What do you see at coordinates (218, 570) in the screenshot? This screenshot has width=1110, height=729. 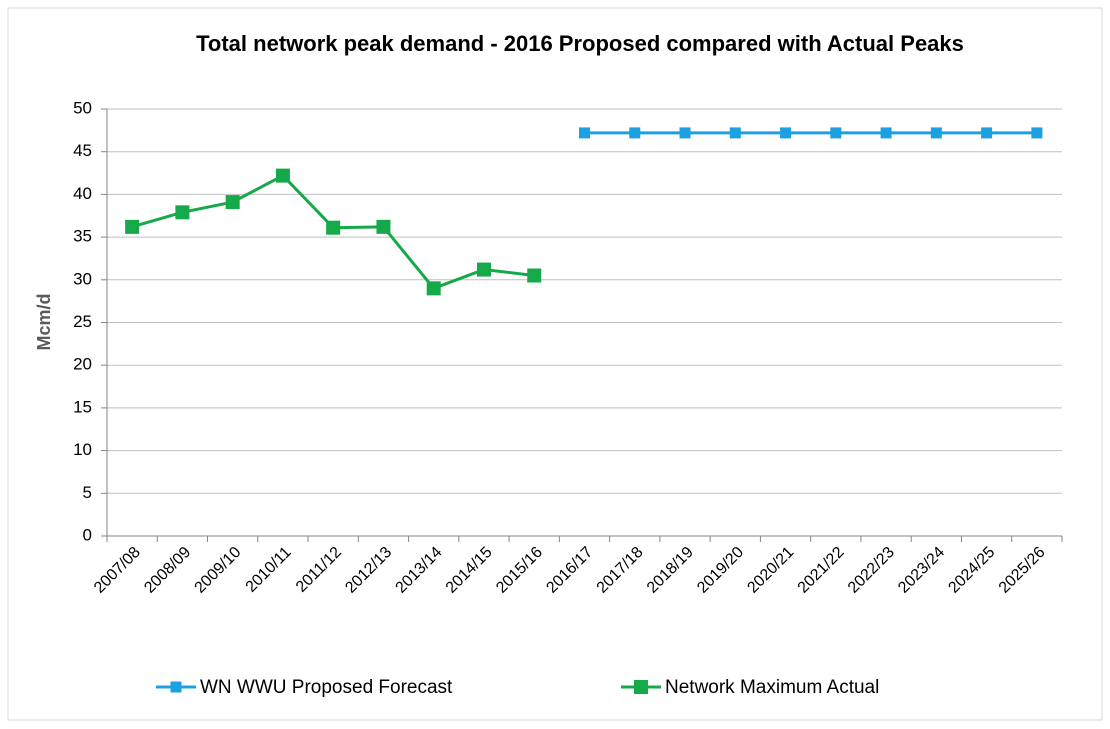 I see `x-tick-label: 2009/10` at bounding box center [218, 570].